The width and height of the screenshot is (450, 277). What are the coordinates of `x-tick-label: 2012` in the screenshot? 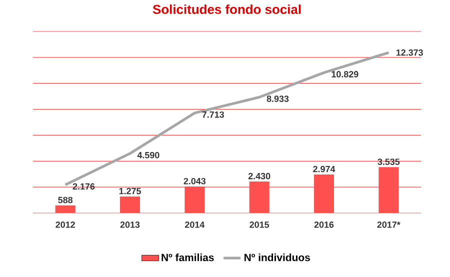 It's located at (65, 225).